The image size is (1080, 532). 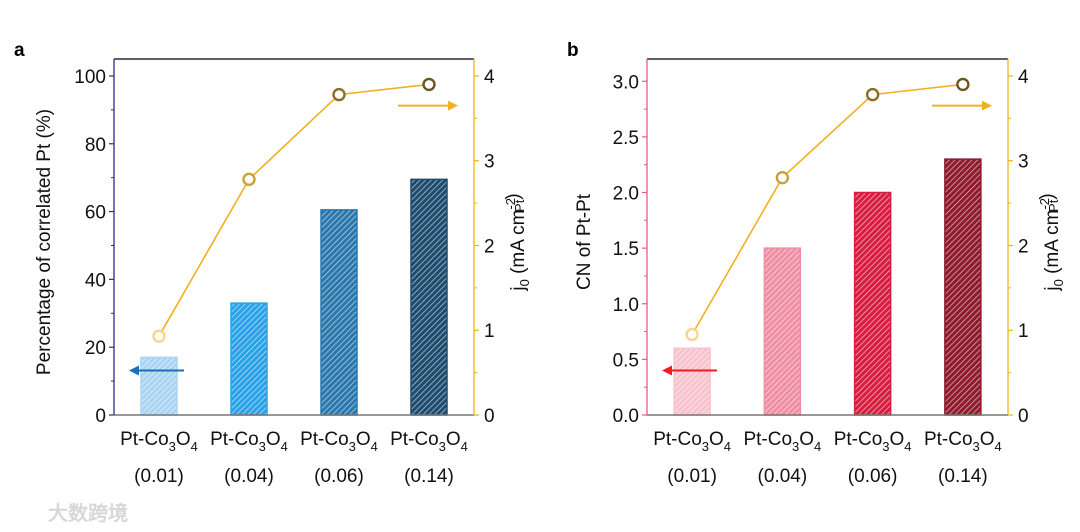 I want to click on y-tick-label: 2.0, so click(x=626, y=194).